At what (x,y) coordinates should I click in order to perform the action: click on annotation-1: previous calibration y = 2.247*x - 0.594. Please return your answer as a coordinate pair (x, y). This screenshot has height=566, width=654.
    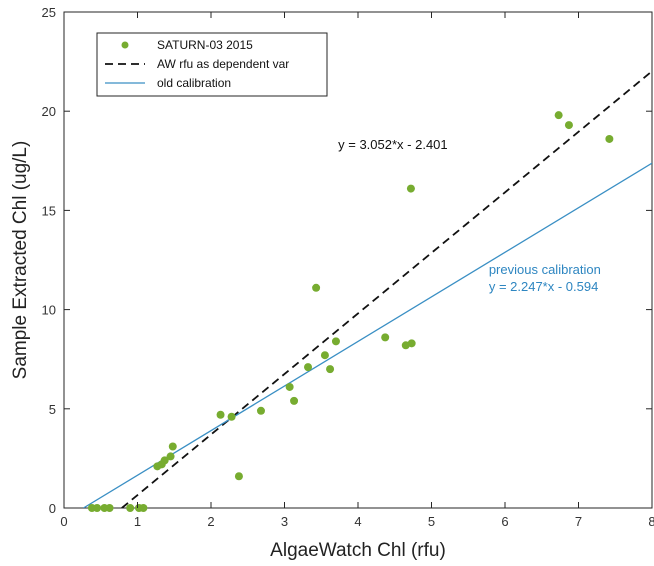
    Looking at the image, I should click on (545, 278).